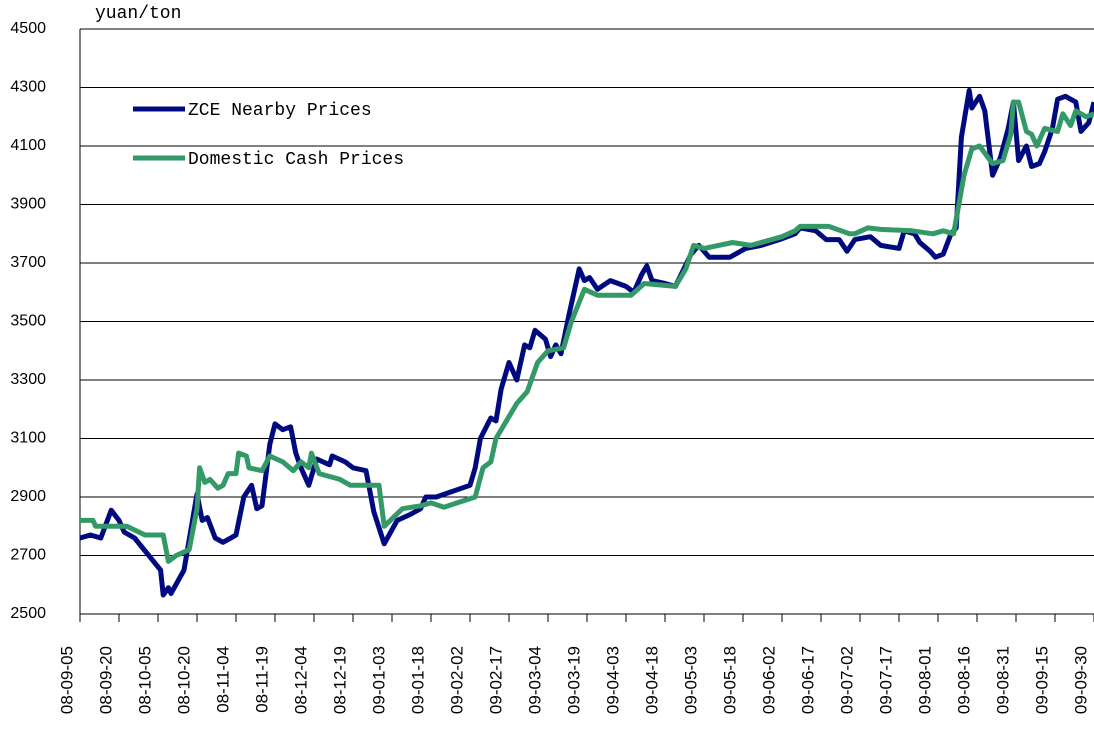 The height and width of the screenshot is (738, 1094). I want to click on x-tick-label: 09-04-18, so click(651, 680).